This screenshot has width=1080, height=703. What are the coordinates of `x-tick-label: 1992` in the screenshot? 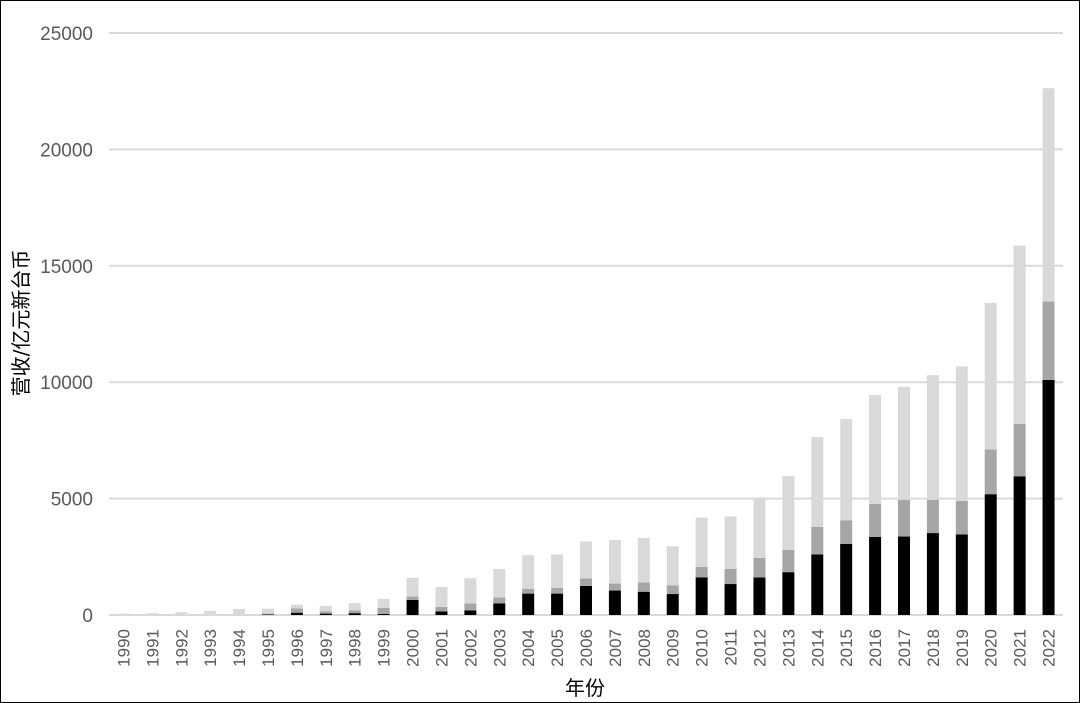 It's located at (181, 648).